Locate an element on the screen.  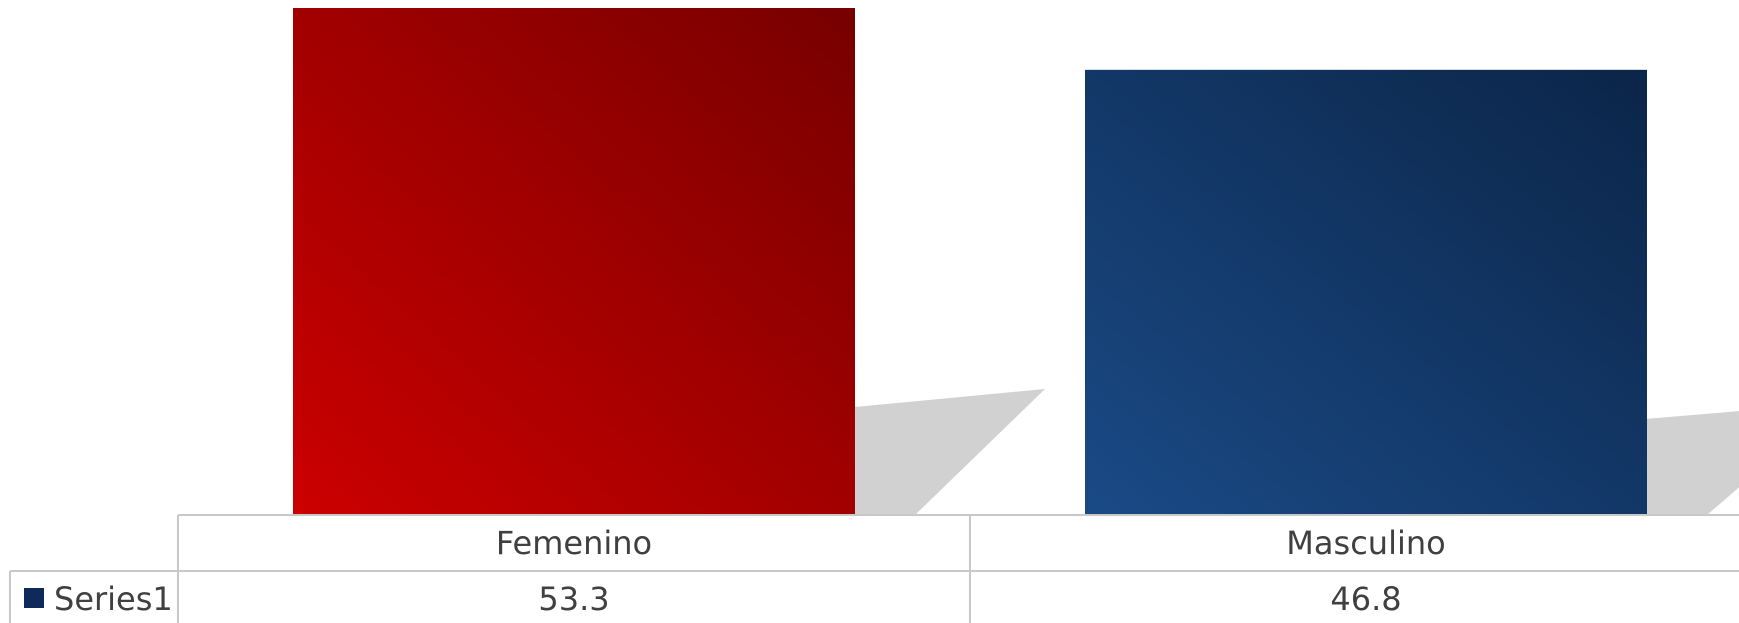
legend-label-series1: Series1 is located at coordinates (113, 599).